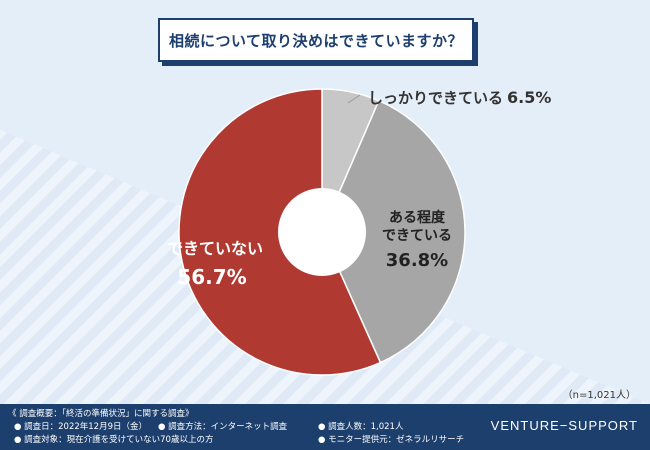 The width and height of the screenshot is (650, 450). I want to click on brand-logo-text: VENTURE−SUPPORT, so click(564, 425).